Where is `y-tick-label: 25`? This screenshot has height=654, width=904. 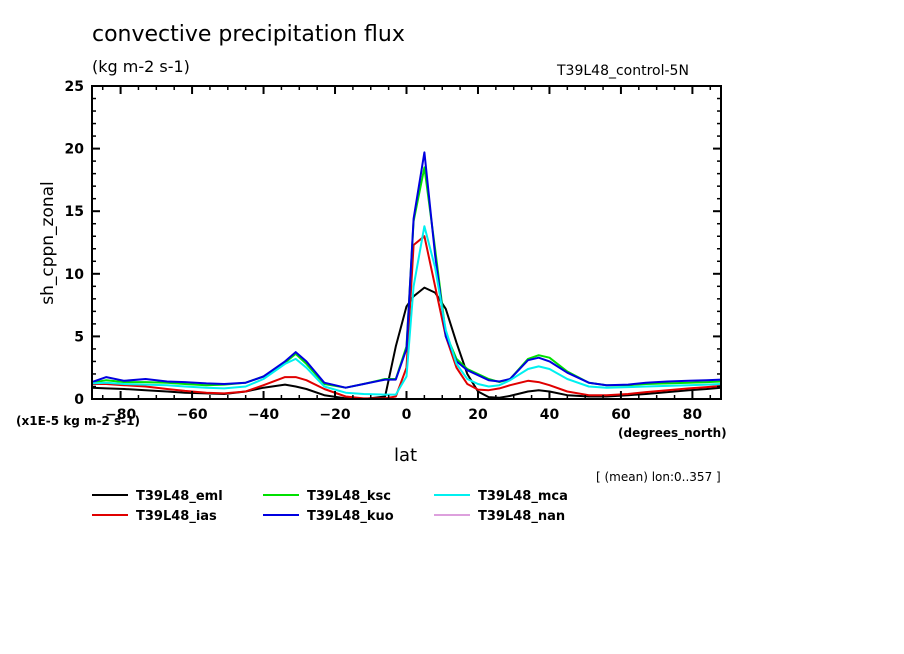 y-tick-label: 25 is located at coordinates (74, 87).